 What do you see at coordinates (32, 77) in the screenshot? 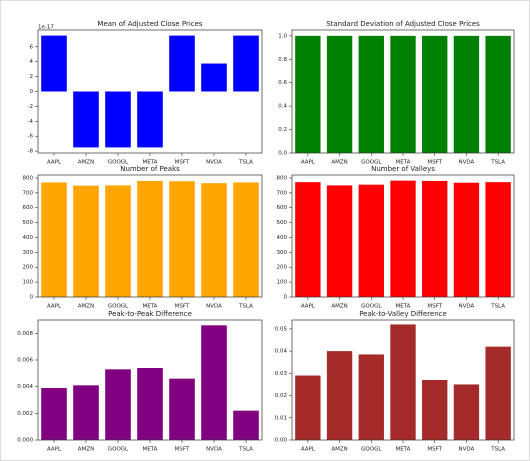
I see `y-tick-label: 2` at bounding box center [32, 77].